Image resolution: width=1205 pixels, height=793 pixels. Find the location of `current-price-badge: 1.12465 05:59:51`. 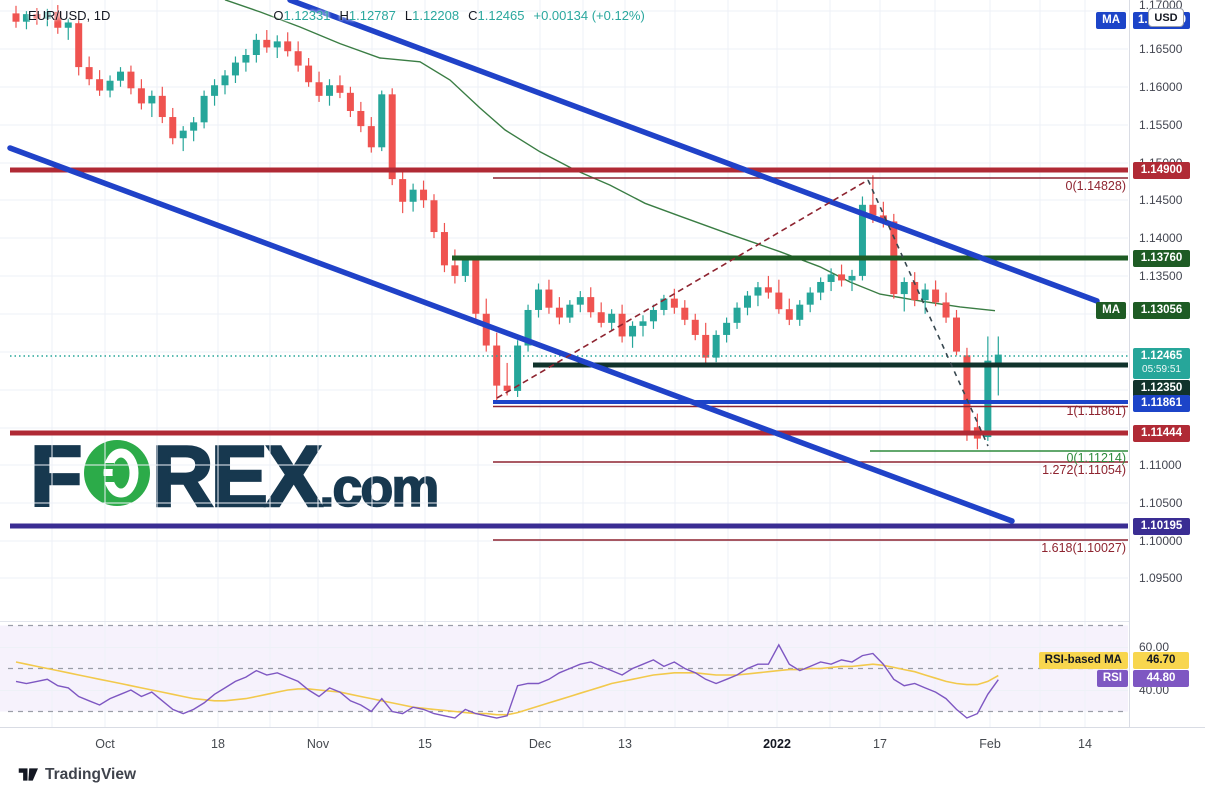

current-price-badge: 1.12465 05:59:51 is located at coordinates (1161, 363).